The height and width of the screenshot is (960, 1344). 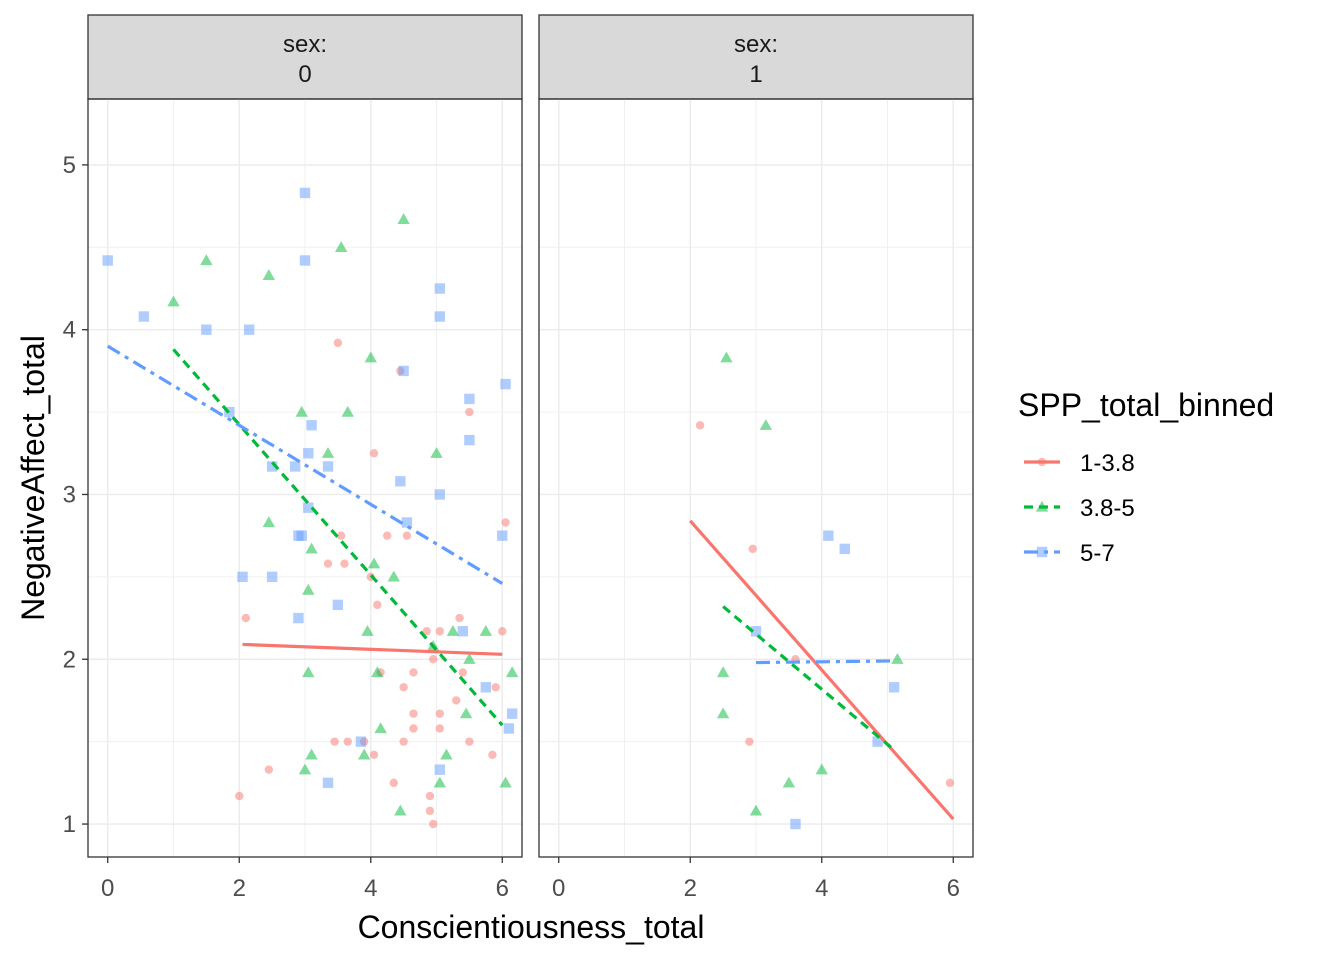 What do you see at coordinates (69, 165) in the screenshot?
I see `y-tick-label: 5` at bounding box center [69, 165].